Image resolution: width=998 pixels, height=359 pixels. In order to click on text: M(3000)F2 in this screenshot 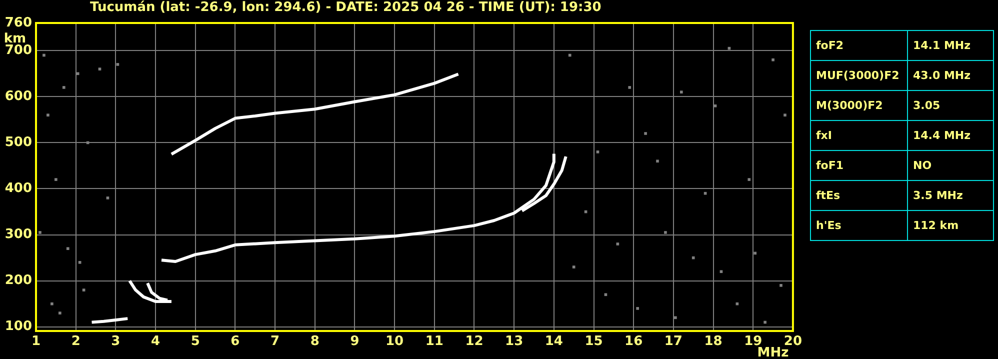, I will do `click(859, 105)`.